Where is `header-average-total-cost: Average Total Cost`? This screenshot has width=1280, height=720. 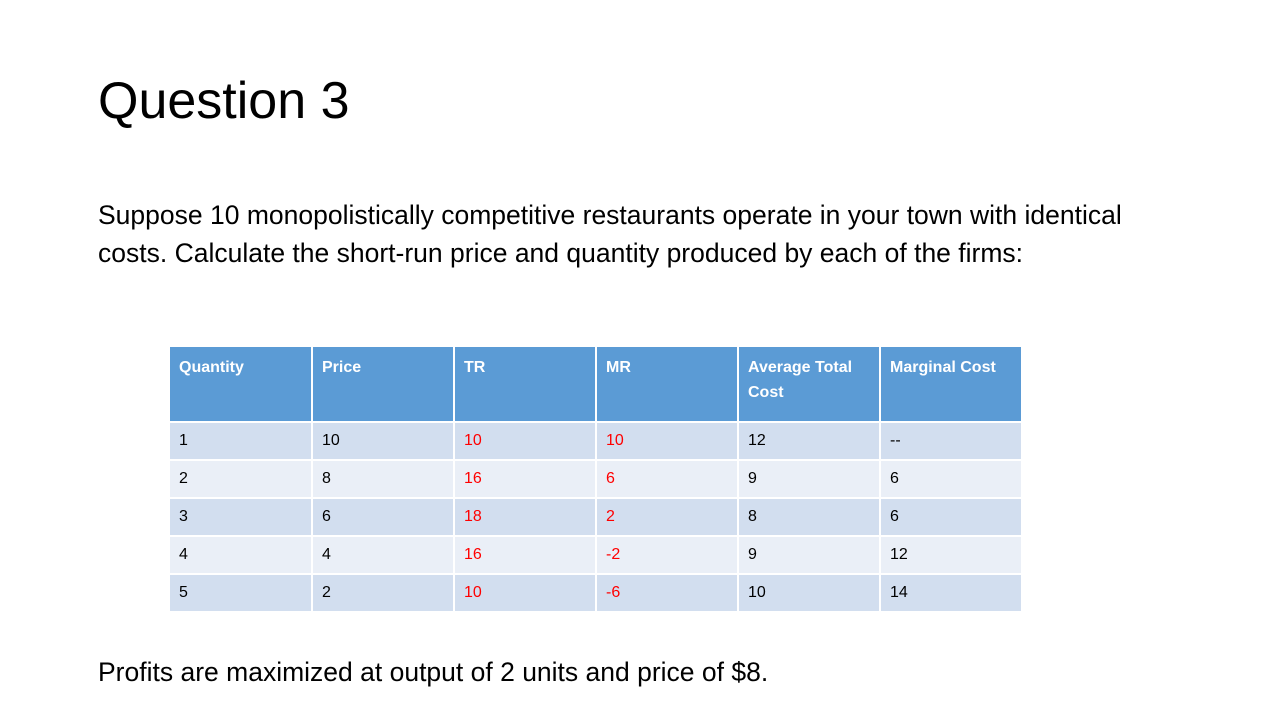
header-average-total-cost: Average Total Cost is located at coordinates (809, 385).